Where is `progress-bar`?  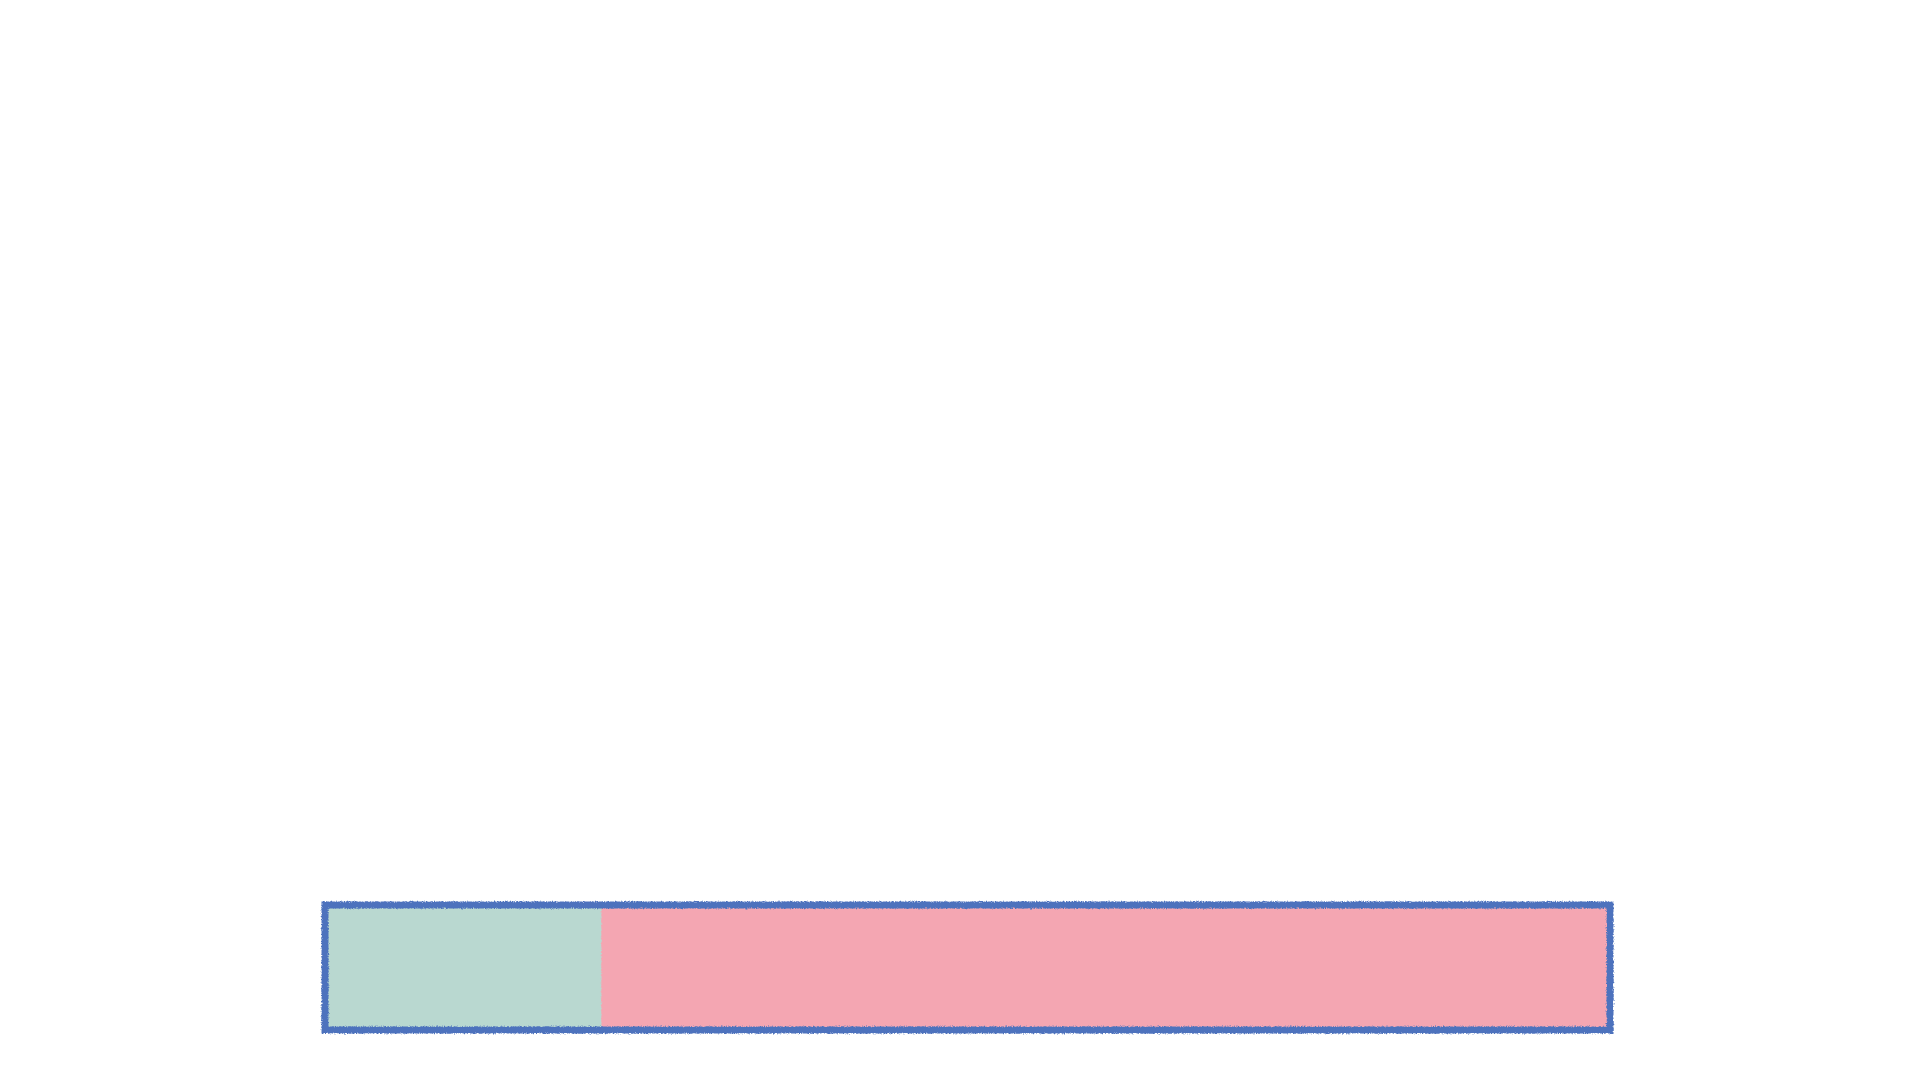 progress-bar is located at coordinates (967, 982).